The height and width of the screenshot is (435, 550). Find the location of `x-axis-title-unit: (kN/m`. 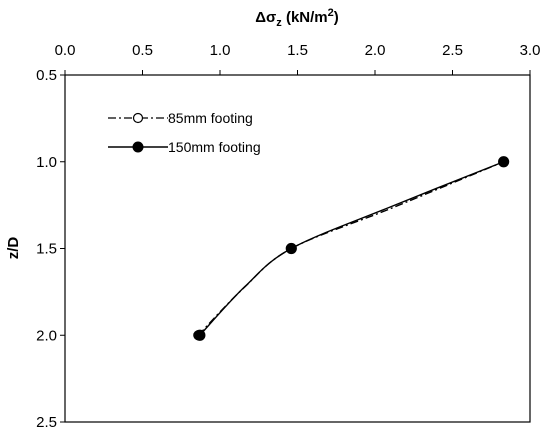

x-axis-title-unit: (kN/m is located at coordinates (305, 17).